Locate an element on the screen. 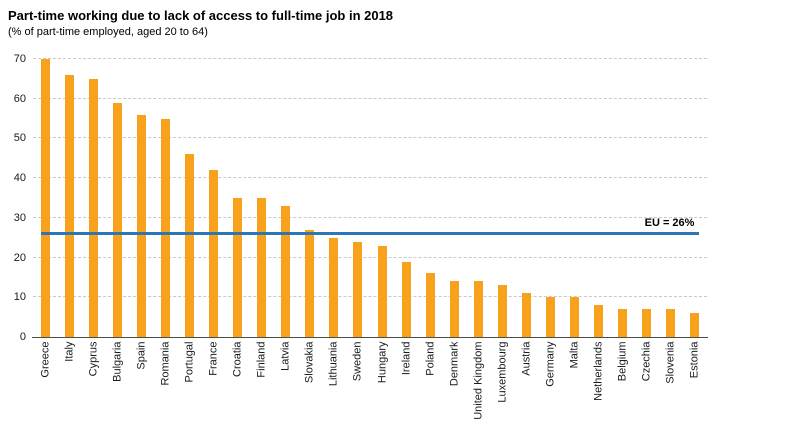 The width and height of the screenshot is (786, 442). x-category-label: Austria is located at coordinates (526, 358).